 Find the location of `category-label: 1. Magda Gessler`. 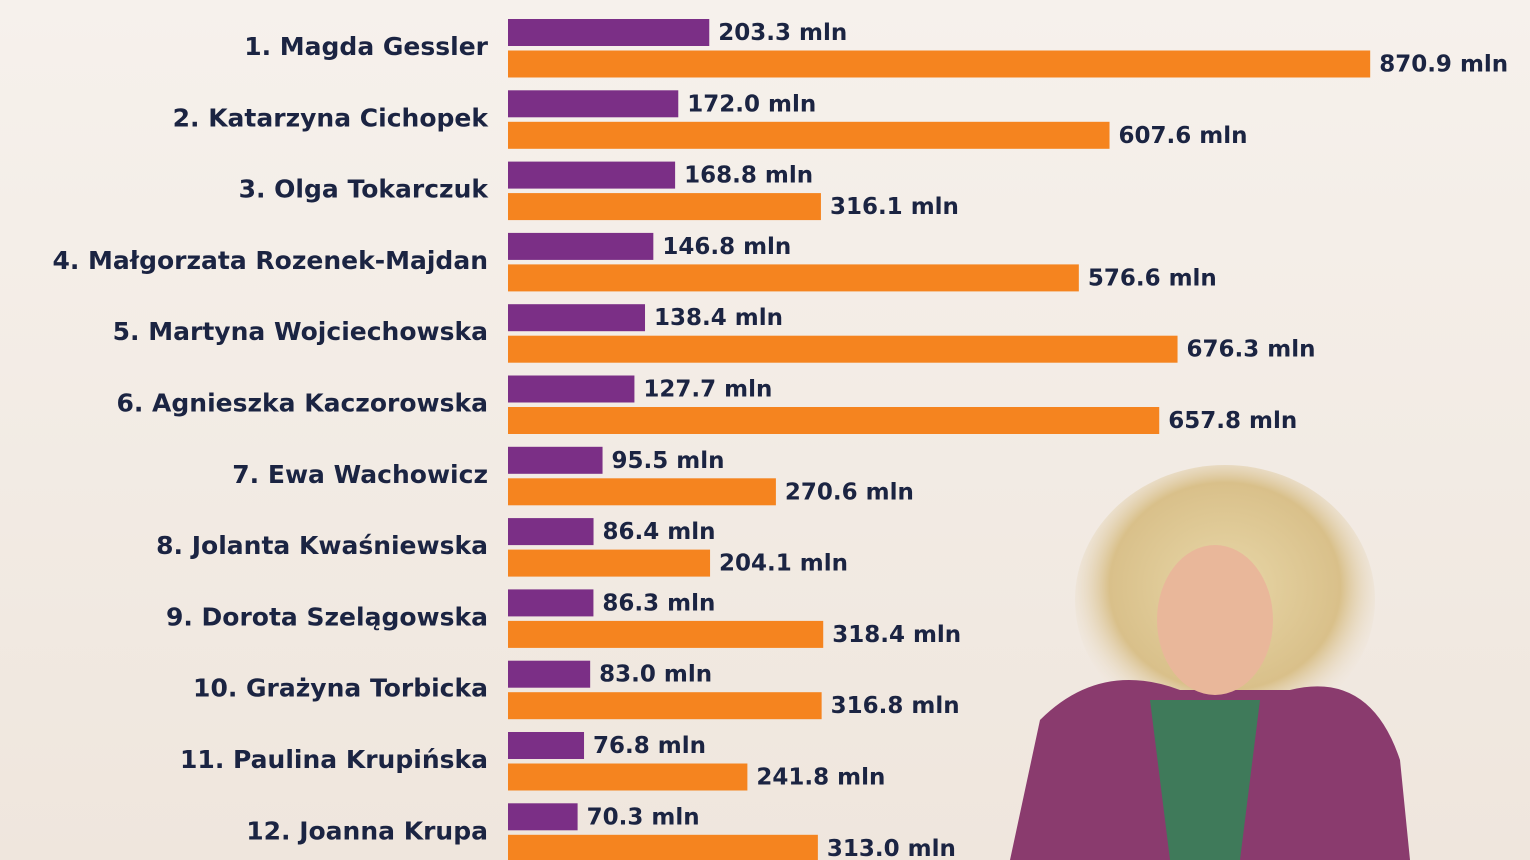

category-label: 1. Magda Gessler is located at coordinates (366, 46).